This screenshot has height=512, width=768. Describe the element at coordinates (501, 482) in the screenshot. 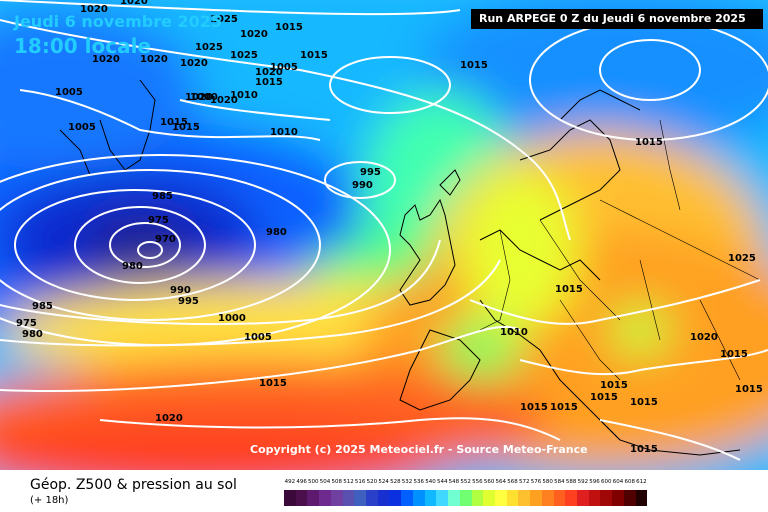

I see `legend-value: 564` at that location.